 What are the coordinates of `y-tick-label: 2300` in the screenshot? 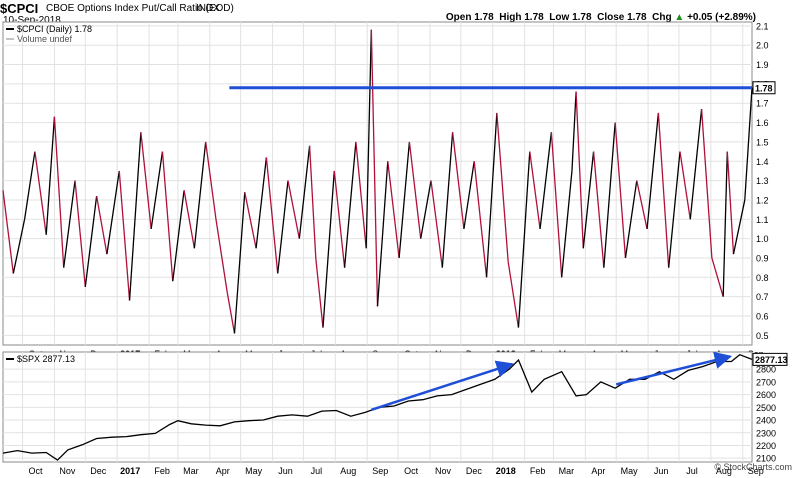 It's located at (766, 433).